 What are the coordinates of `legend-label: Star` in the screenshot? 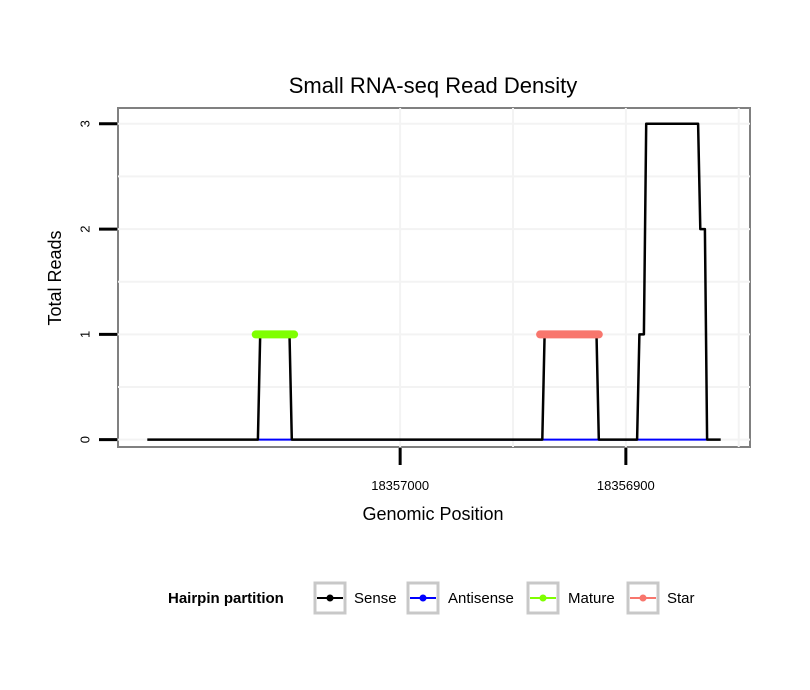 It's located at (681, 598).